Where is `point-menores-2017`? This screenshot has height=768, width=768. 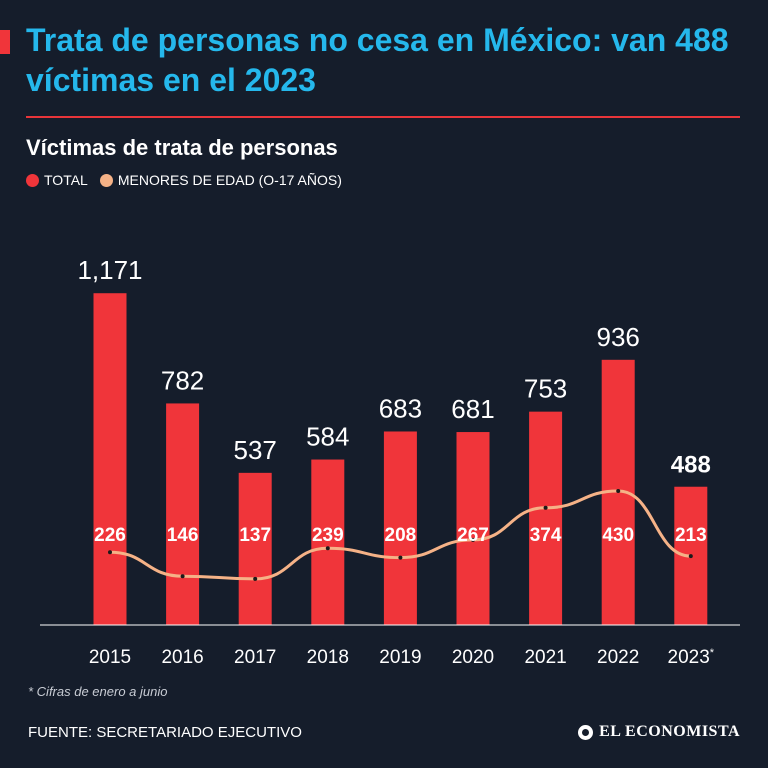 point-menores-2017 is located at coordinates (255, 578).